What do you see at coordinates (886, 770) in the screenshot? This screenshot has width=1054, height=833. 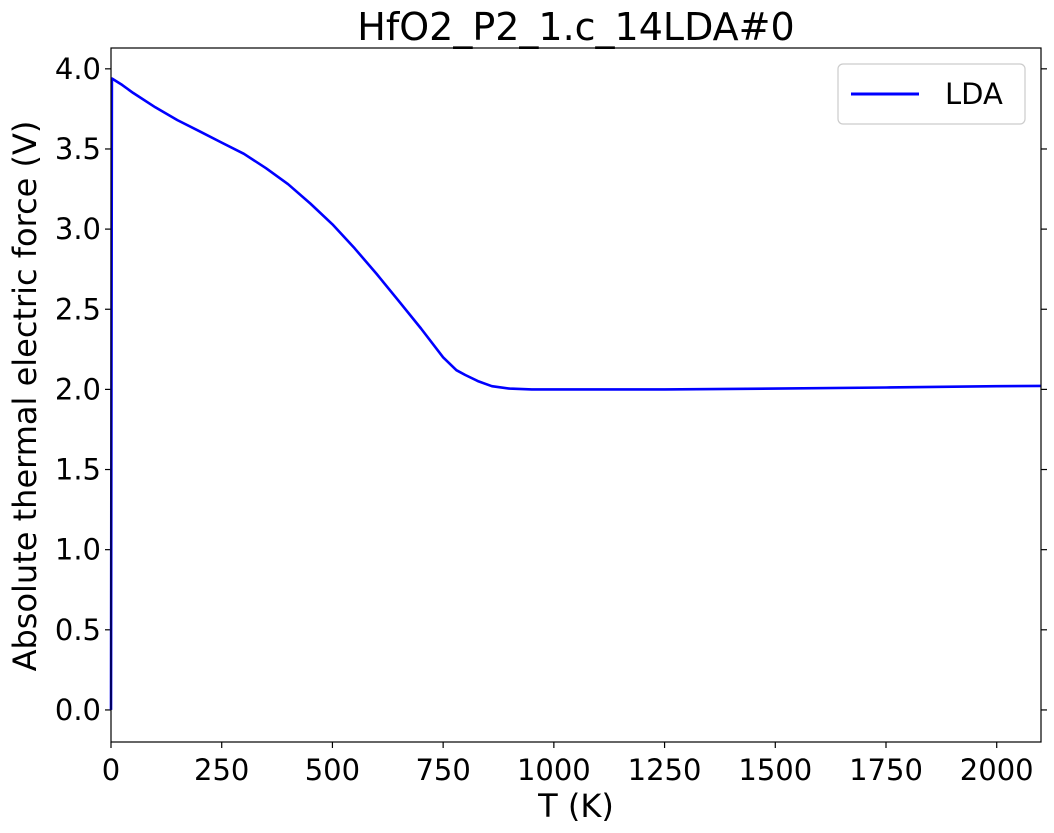 I see `x-tick-label: 1750` at bounding box center [886, 770].